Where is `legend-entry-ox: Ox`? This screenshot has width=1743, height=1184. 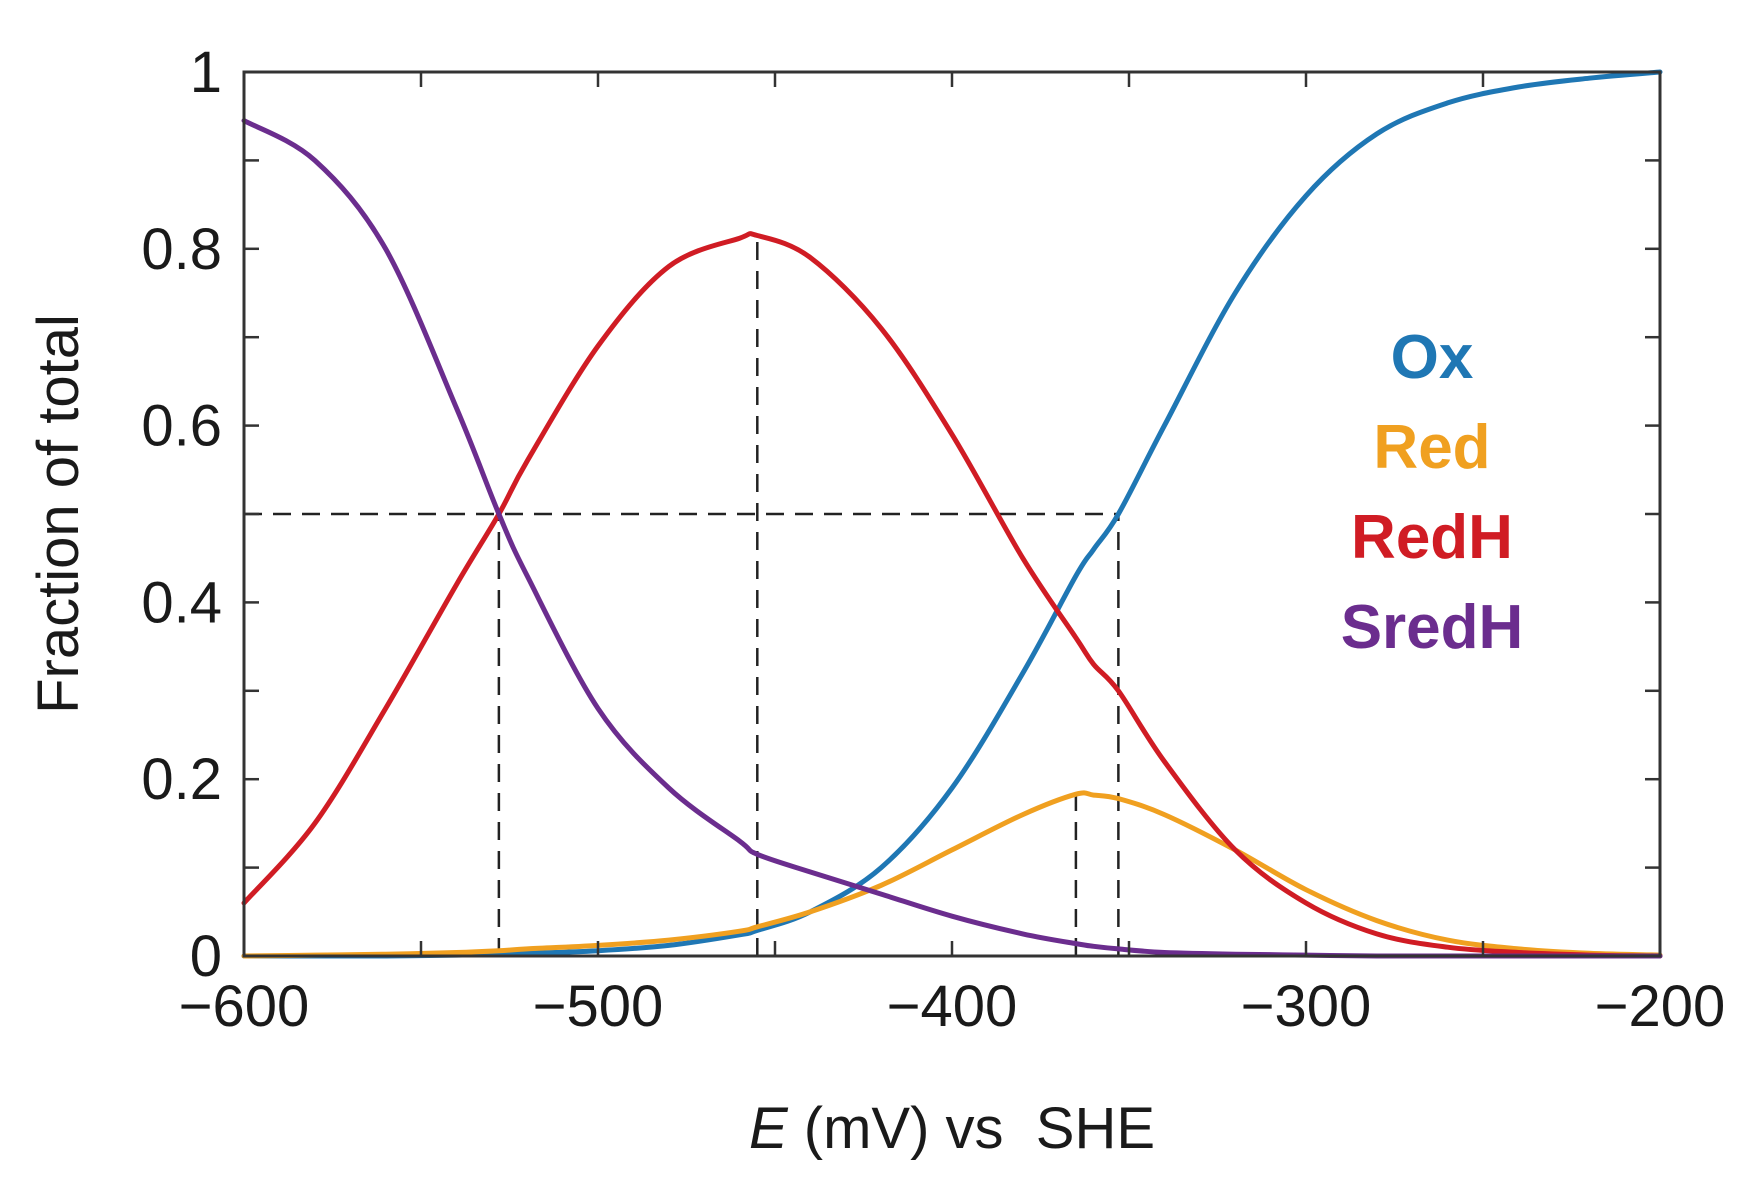 legend-entry-ox: Ox is located at coordinates (1432, 357).